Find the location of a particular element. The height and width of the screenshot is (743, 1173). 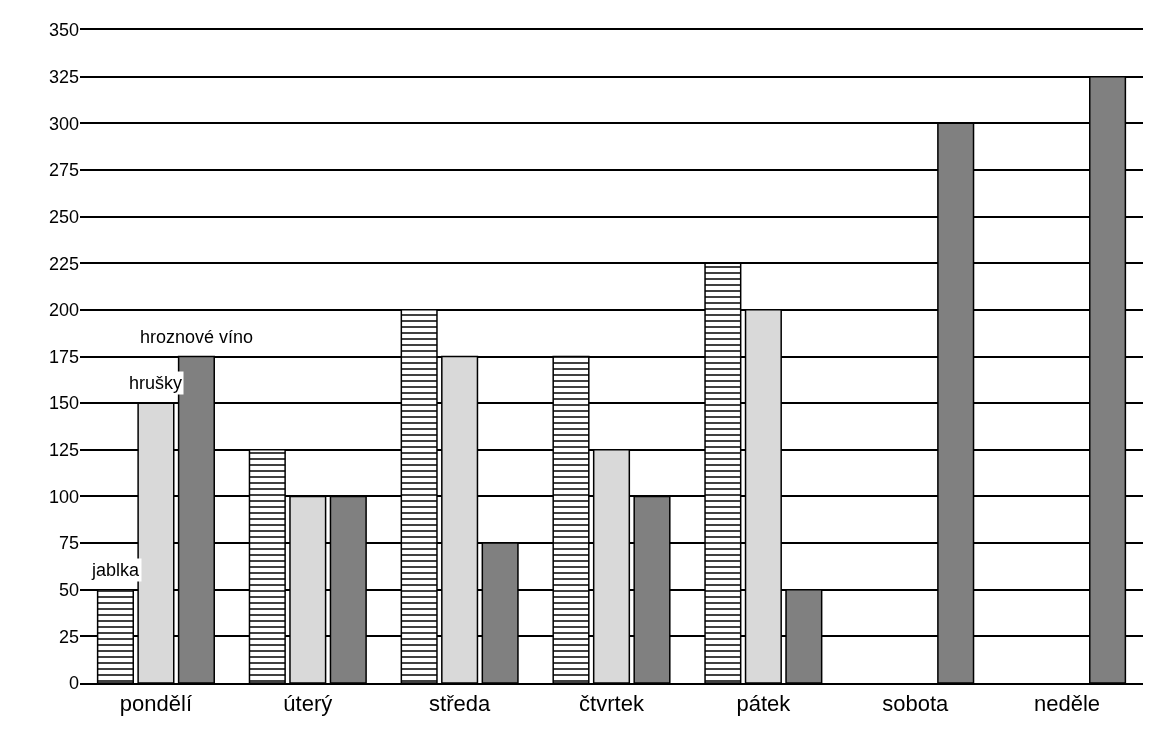

x-tick-label: středa is located at coordinates (460, 704).